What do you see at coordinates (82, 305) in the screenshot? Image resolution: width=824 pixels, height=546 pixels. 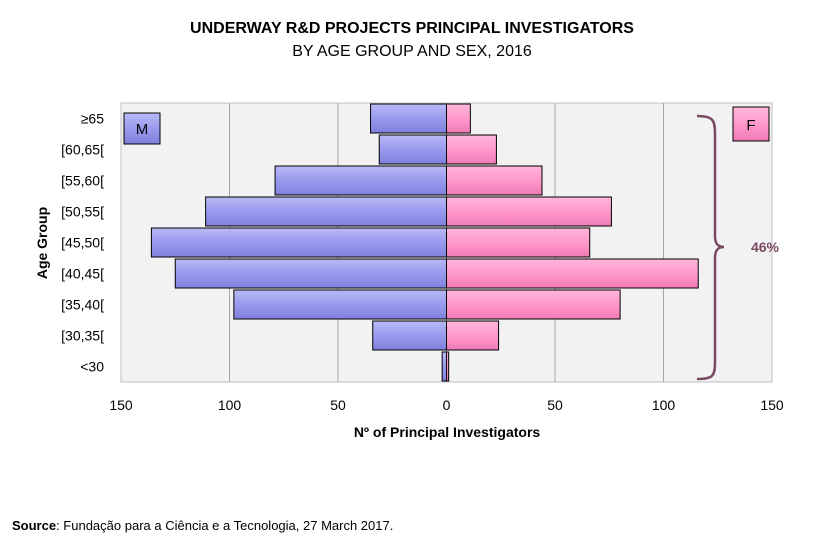 I see `y-tick-label: [35,40[` at bounding box center [82, 305].